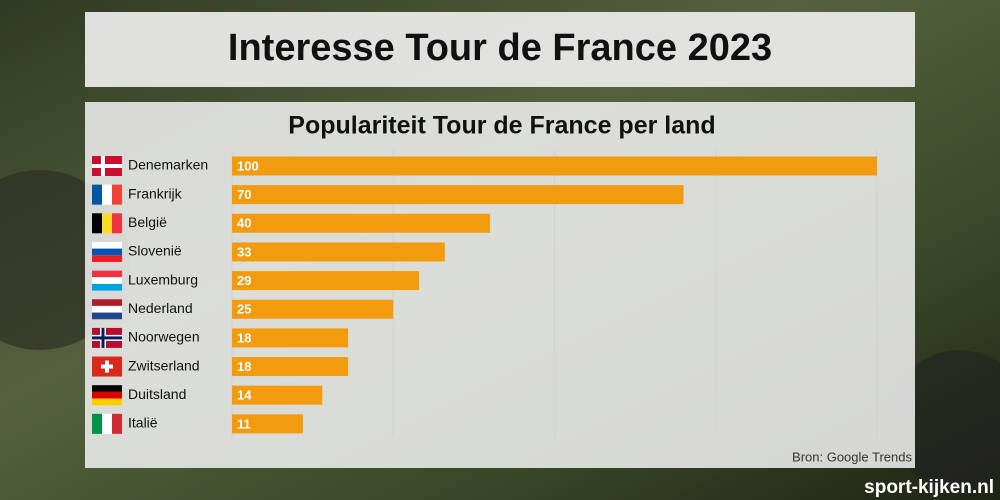 The width and height of the screenshot is (1000, 500). I want to click on y-tick-label: Duitsland, so click(157, 394).